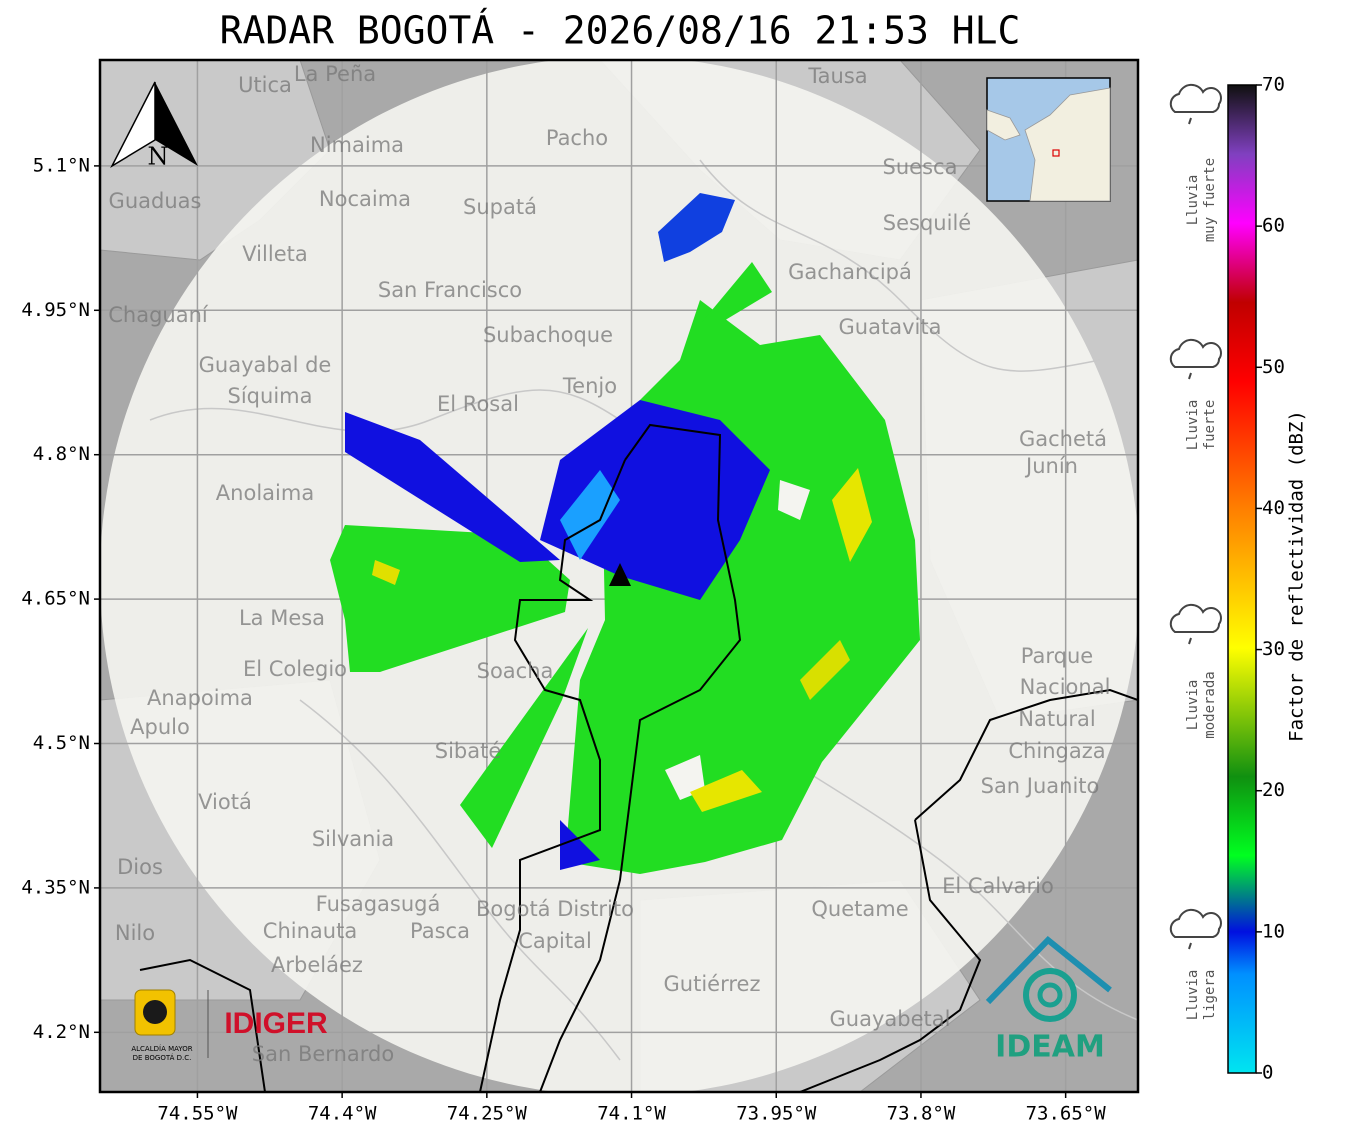 The image size is (1349, 1139). Describe the element at coordinates (1273, 226) in the screenshot. I see `colorbar-tick-label: 60` at that location.